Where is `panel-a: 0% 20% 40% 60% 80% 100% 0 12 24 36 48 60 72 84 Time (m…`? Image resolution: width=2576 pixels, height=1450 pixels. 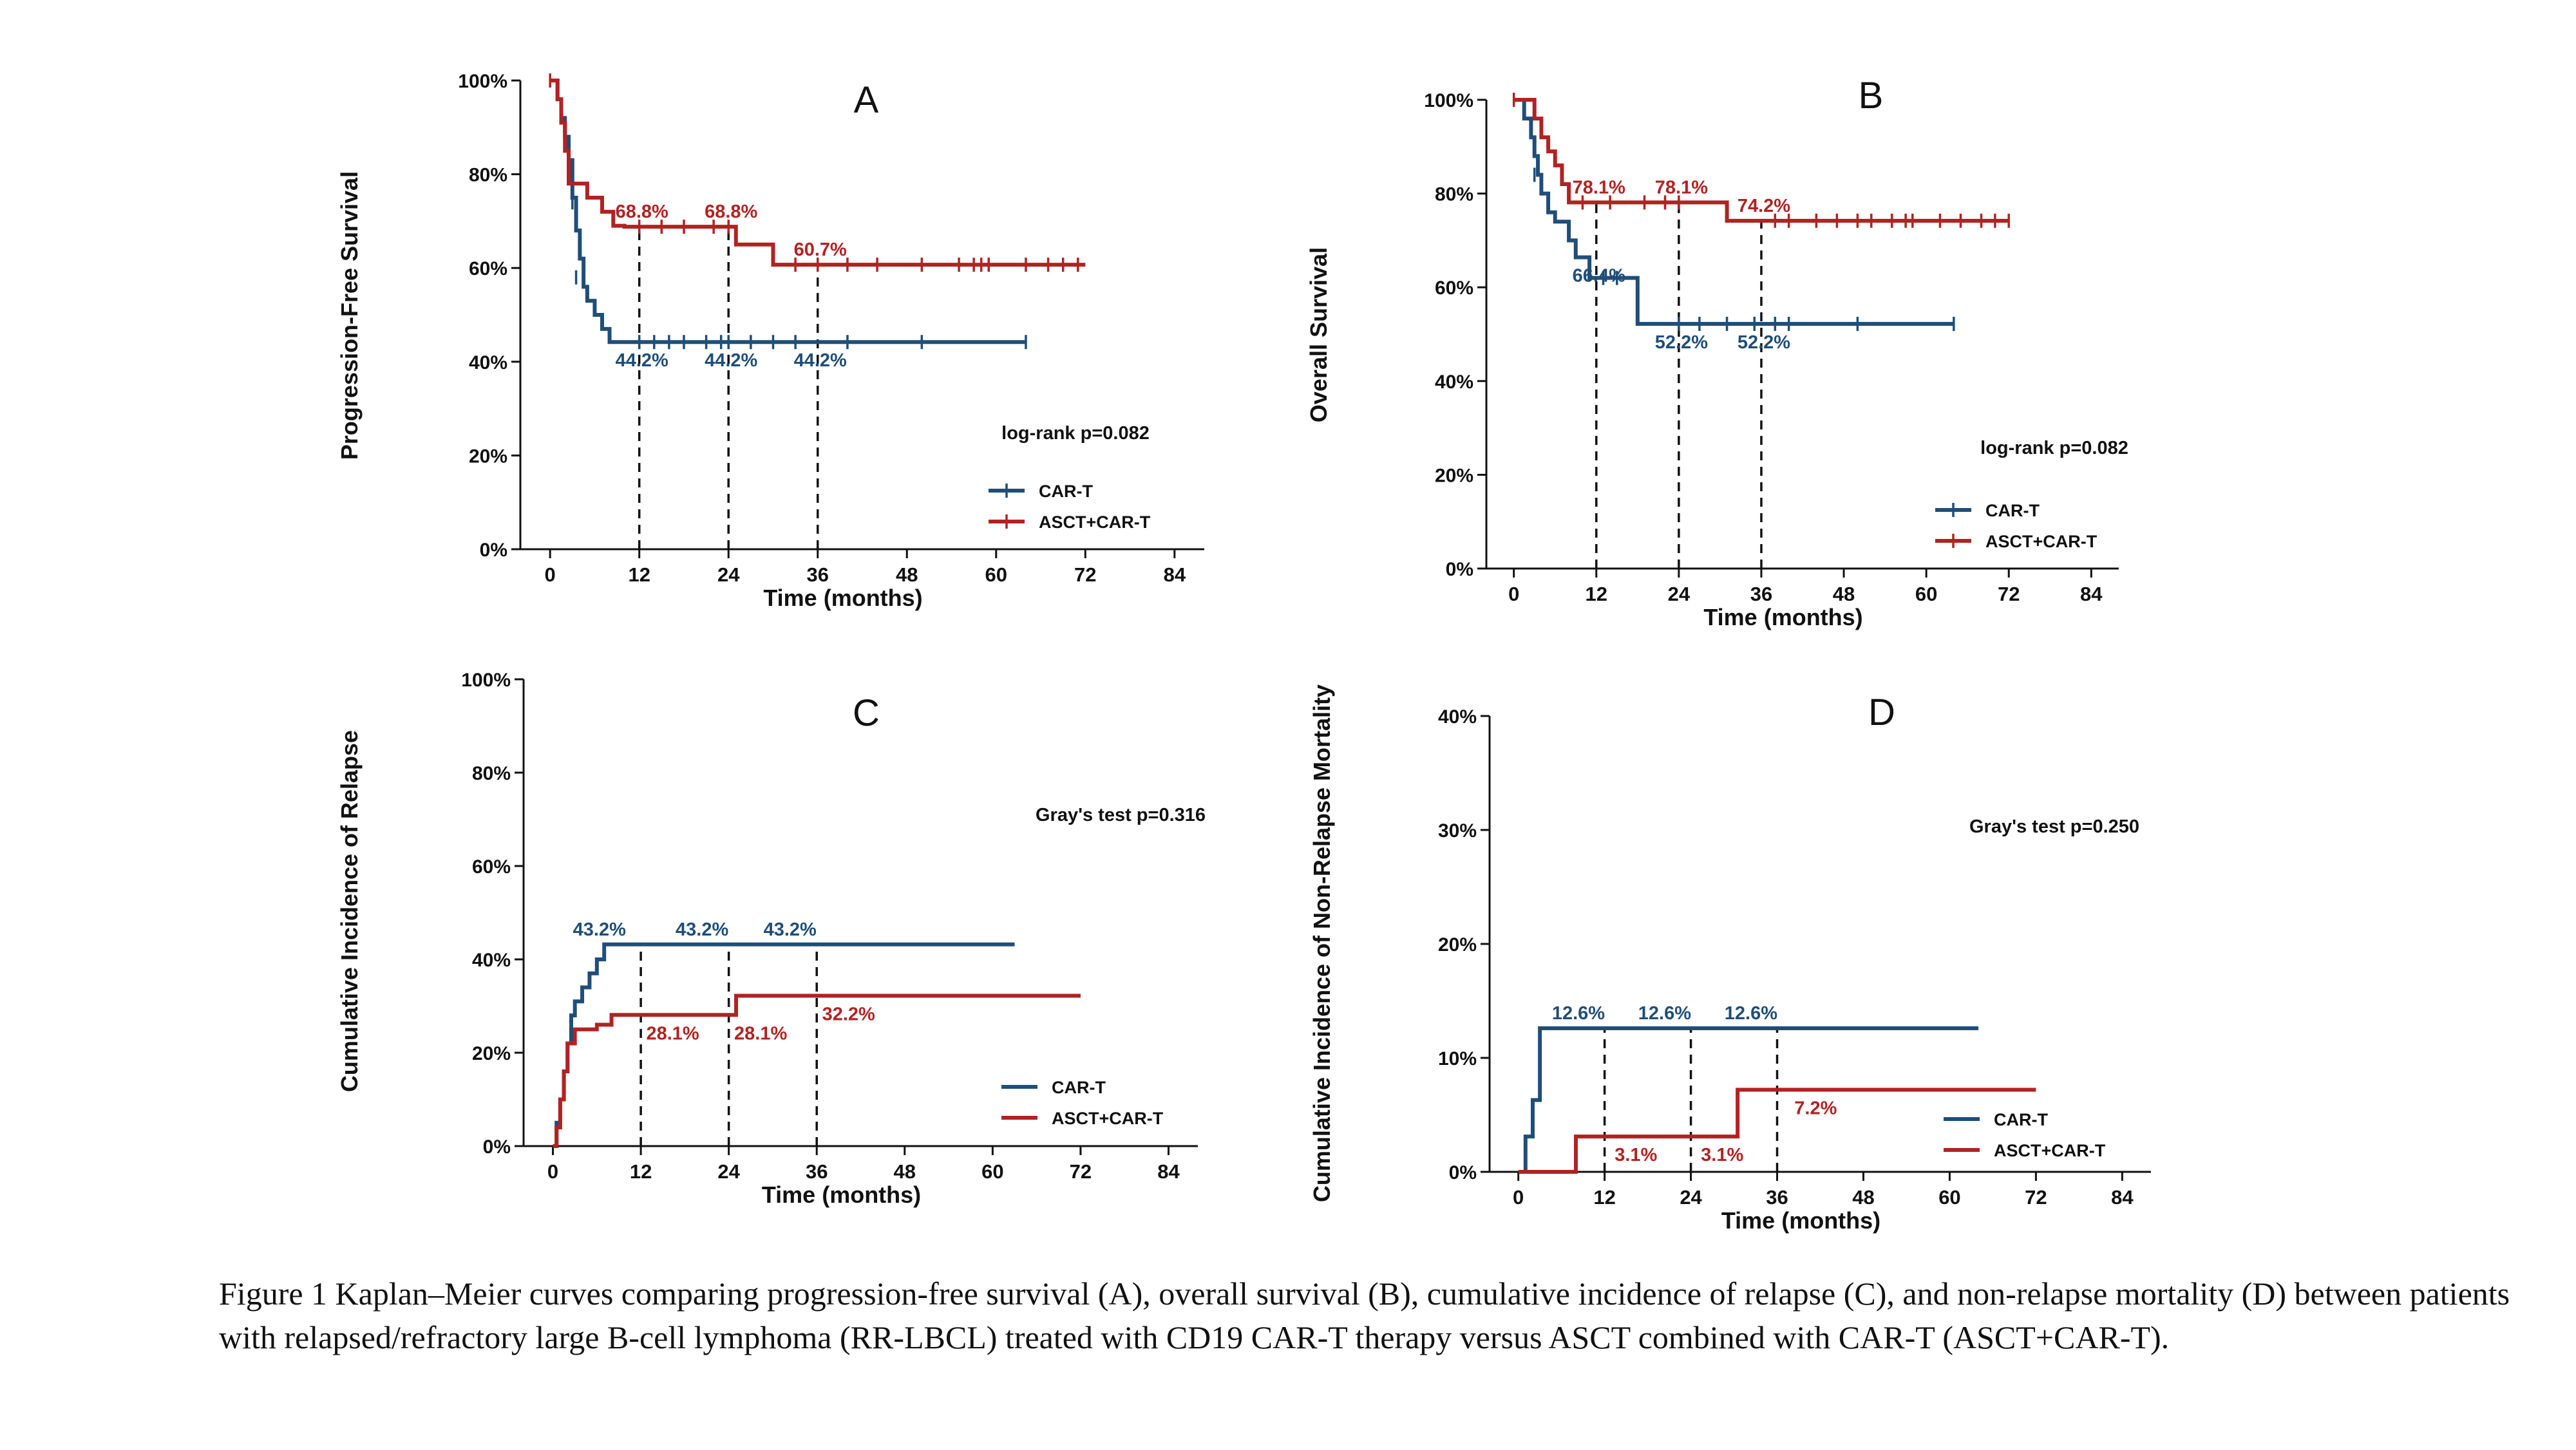 panel-a: 0% 20% 40% 60% 80% 100% 0 12 24 36 48 60 72 84 Time (m… is located at coordinates (770, 341).